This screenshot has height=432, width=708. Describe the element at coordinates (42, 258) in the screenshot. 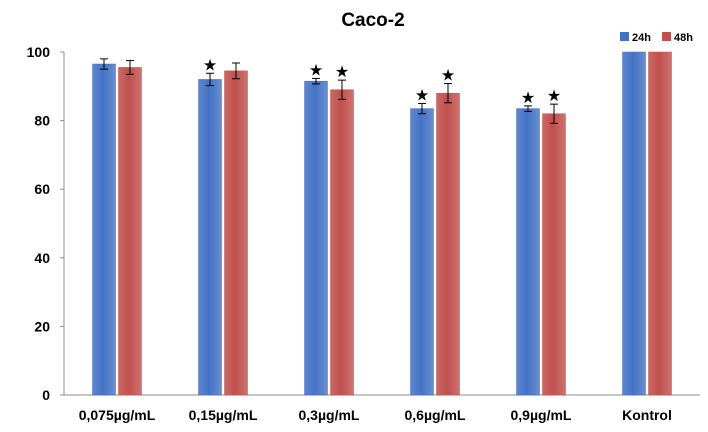

I see `y-tick-label: 40` at that location.